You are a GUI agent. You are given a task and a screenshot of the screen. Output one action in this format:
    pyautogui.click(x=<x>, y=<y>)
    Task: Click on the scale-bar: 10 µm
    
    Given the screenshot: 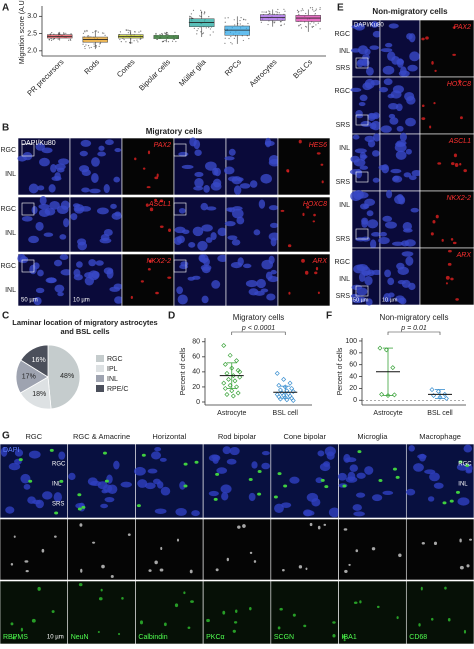 What is the action you would take?
    pyautogui.click(x=55, y=638)
    